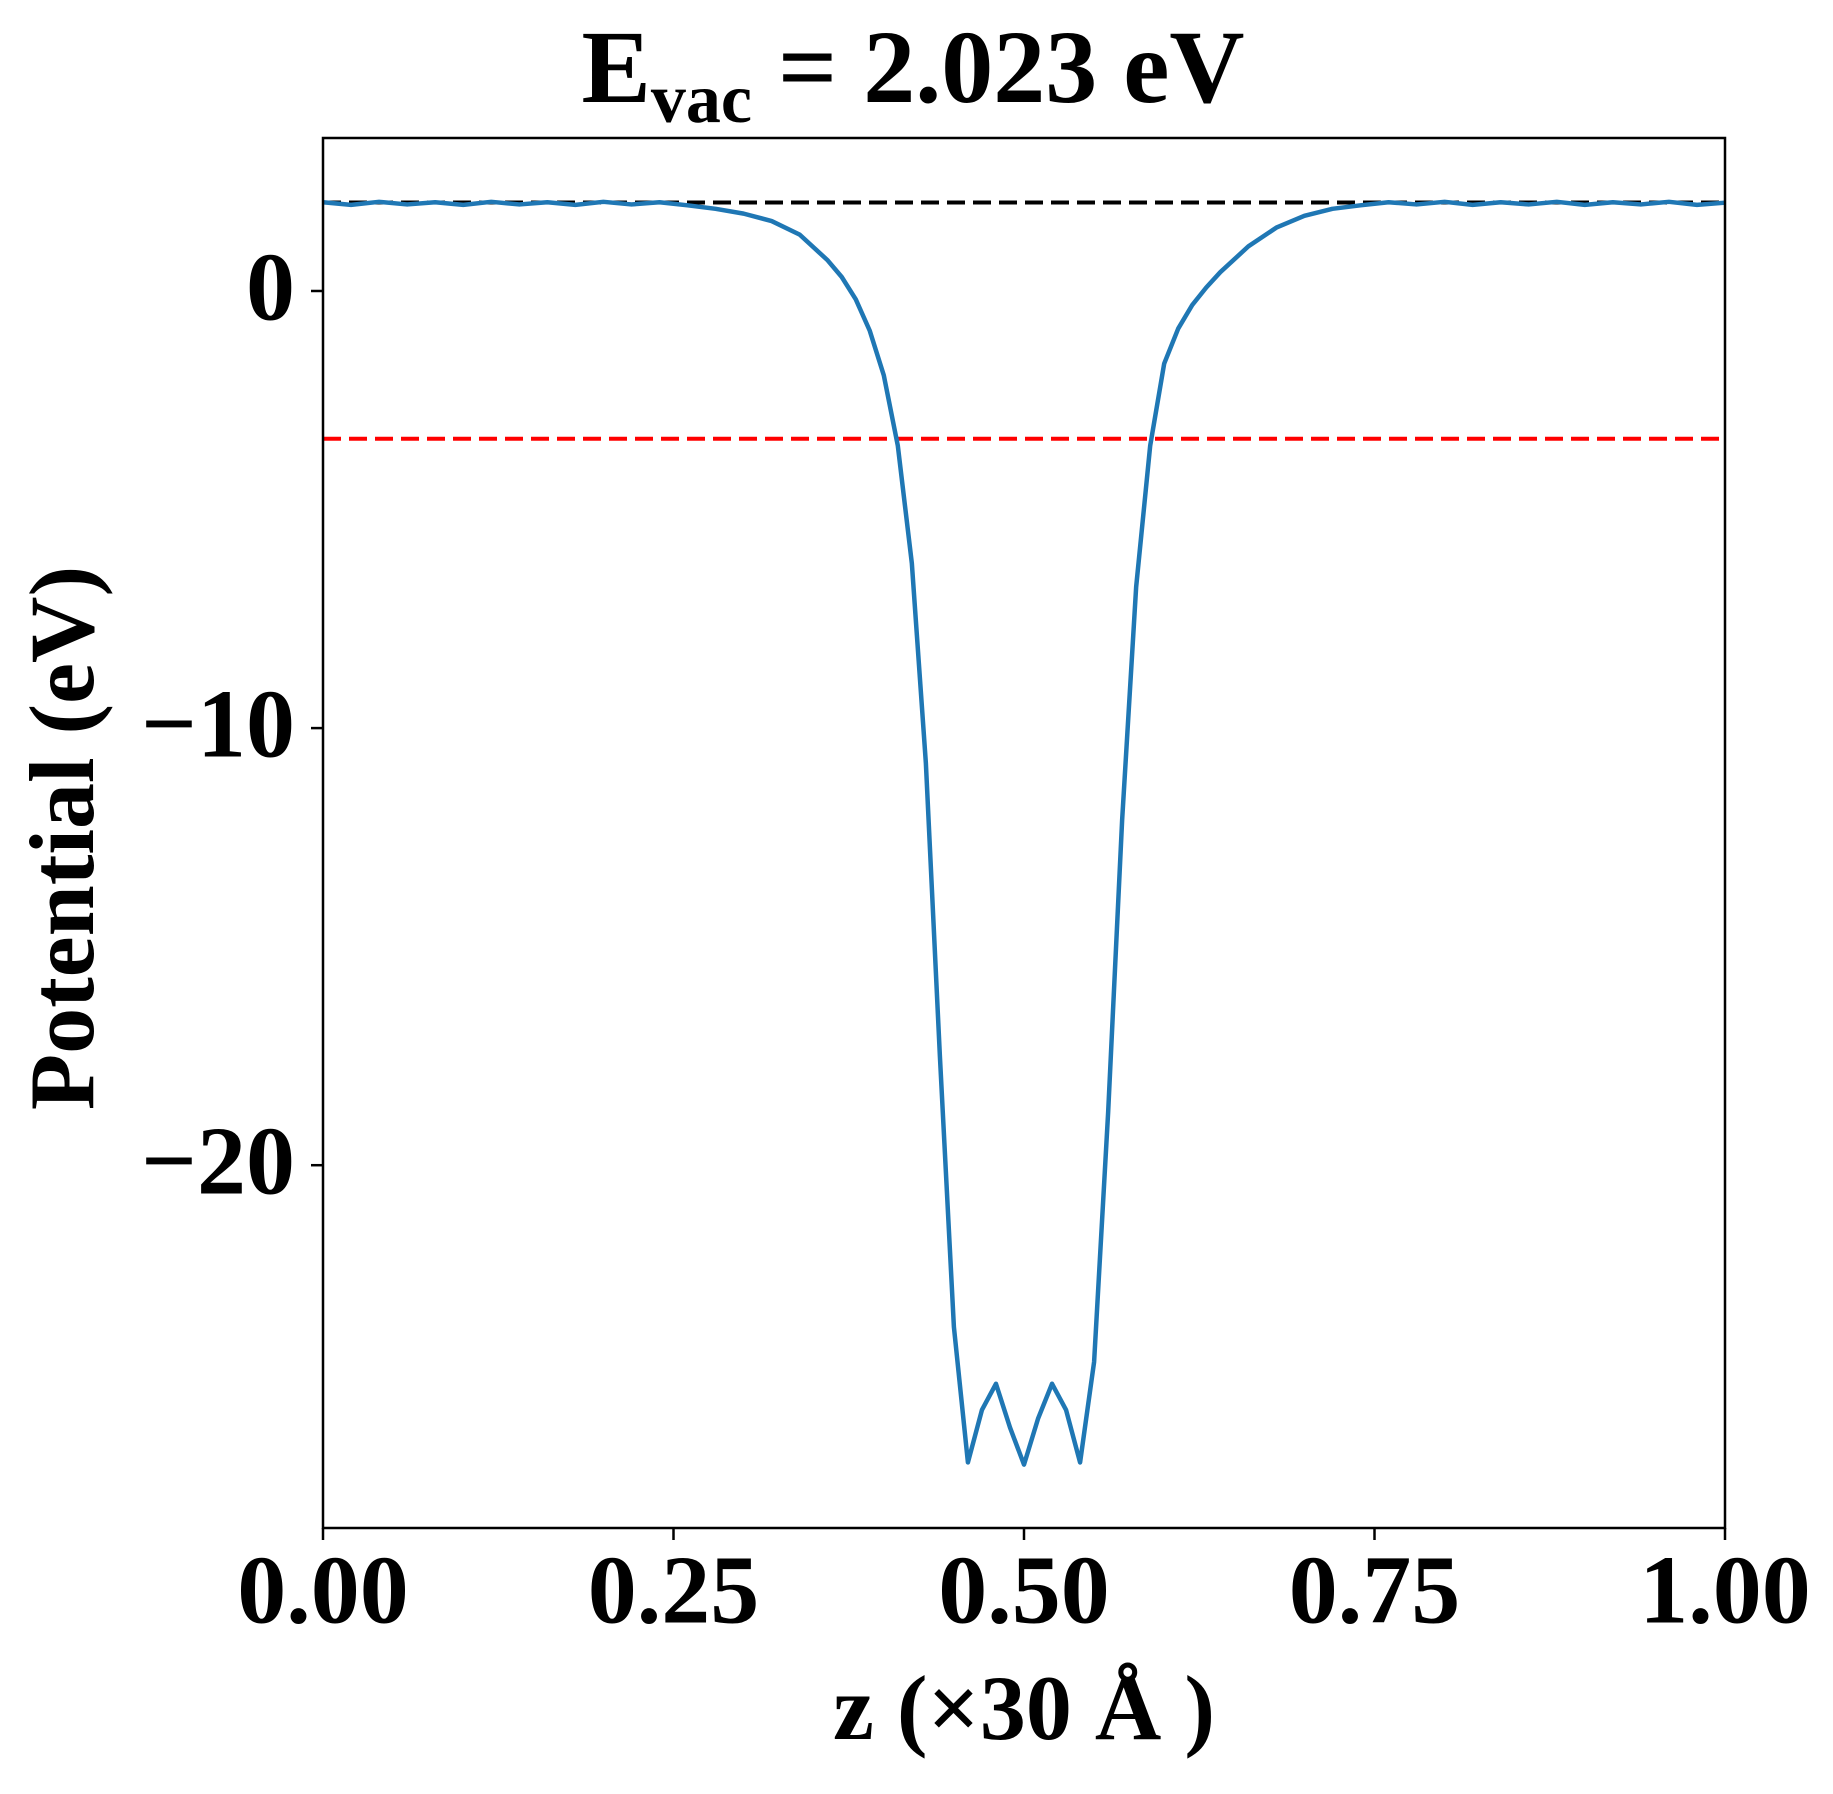 This screenshot has width=1833, height=1794. I want to click on y-tick-label: 0, so click(270, 287).